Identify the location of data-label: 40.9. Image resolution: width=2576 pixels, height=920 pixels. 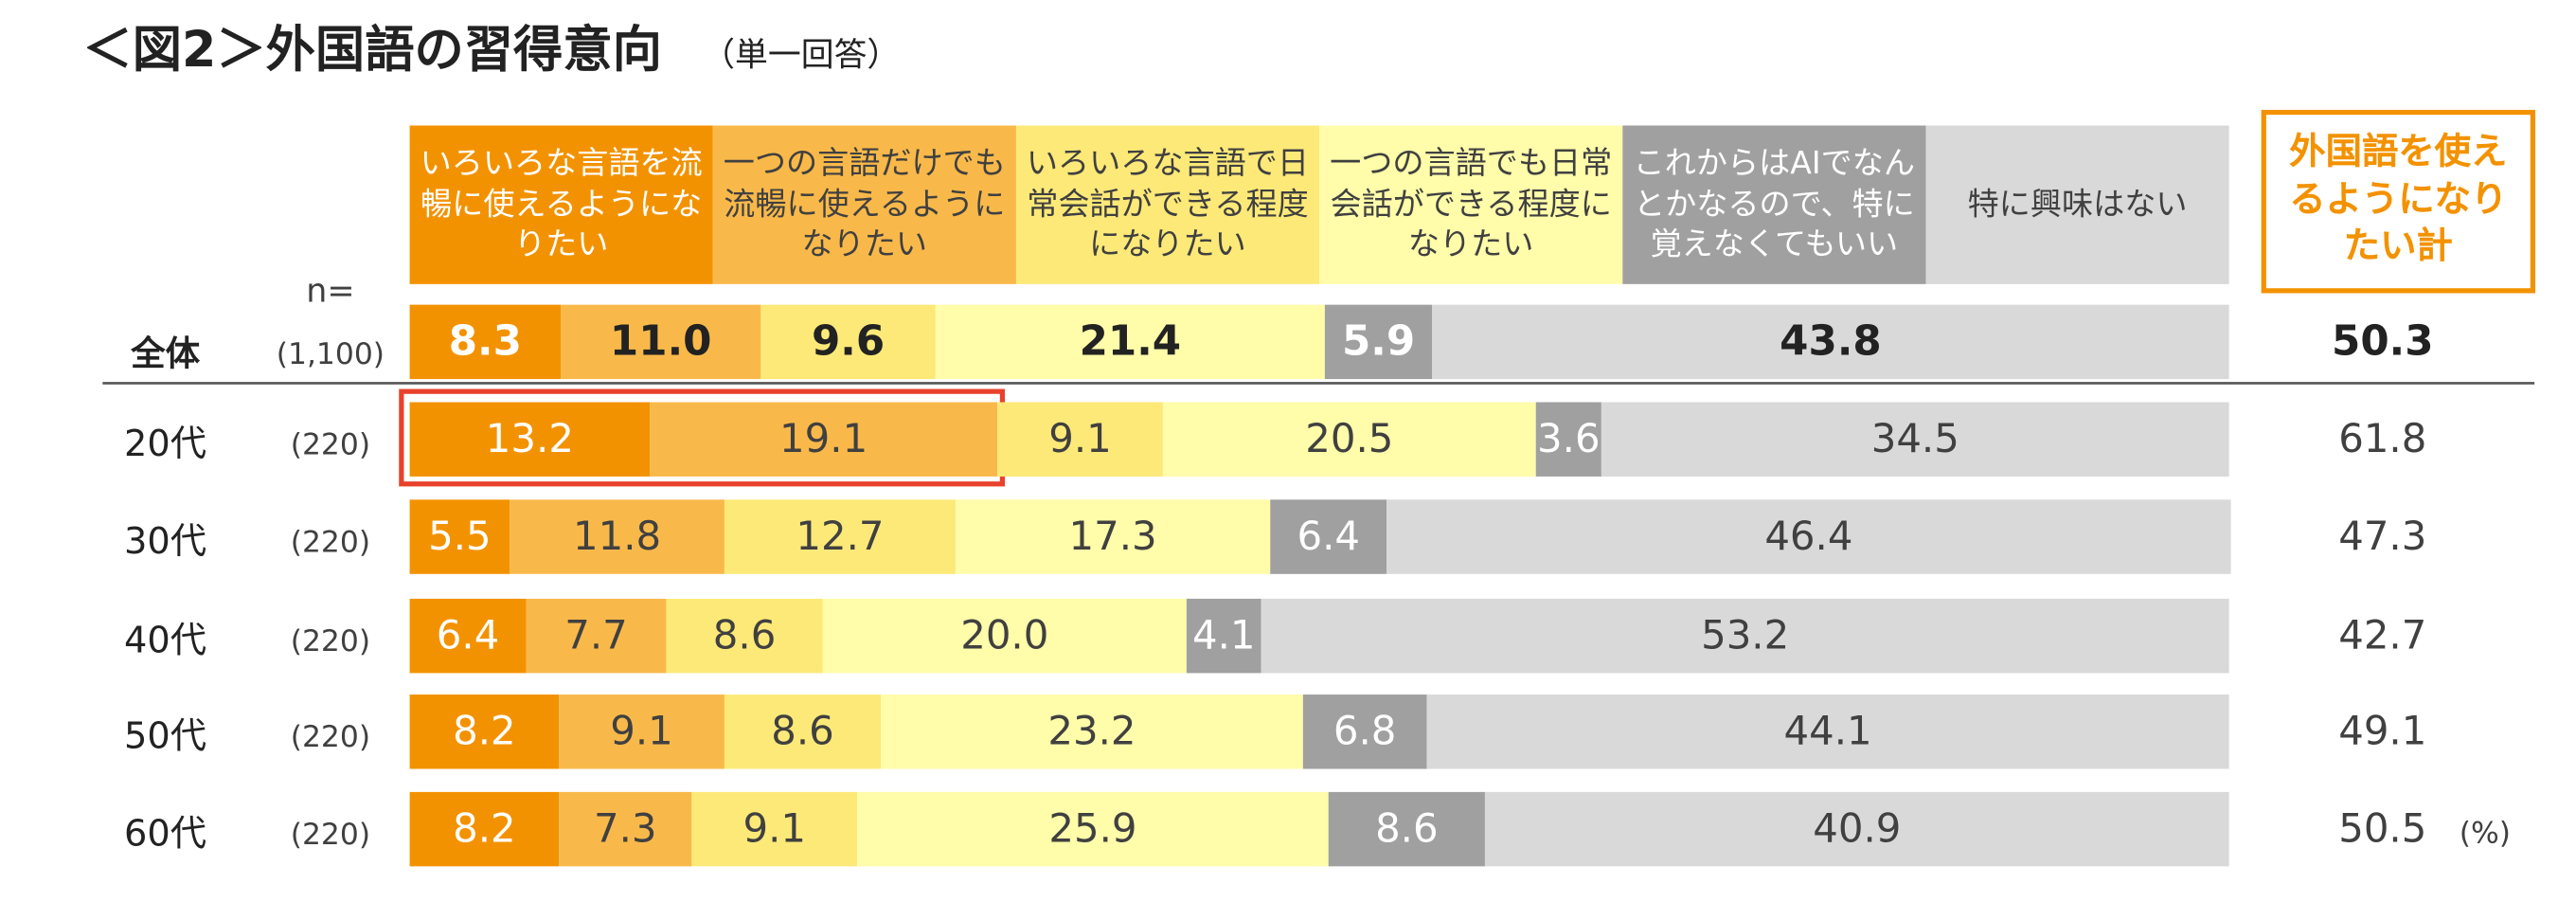
(1857, 827).